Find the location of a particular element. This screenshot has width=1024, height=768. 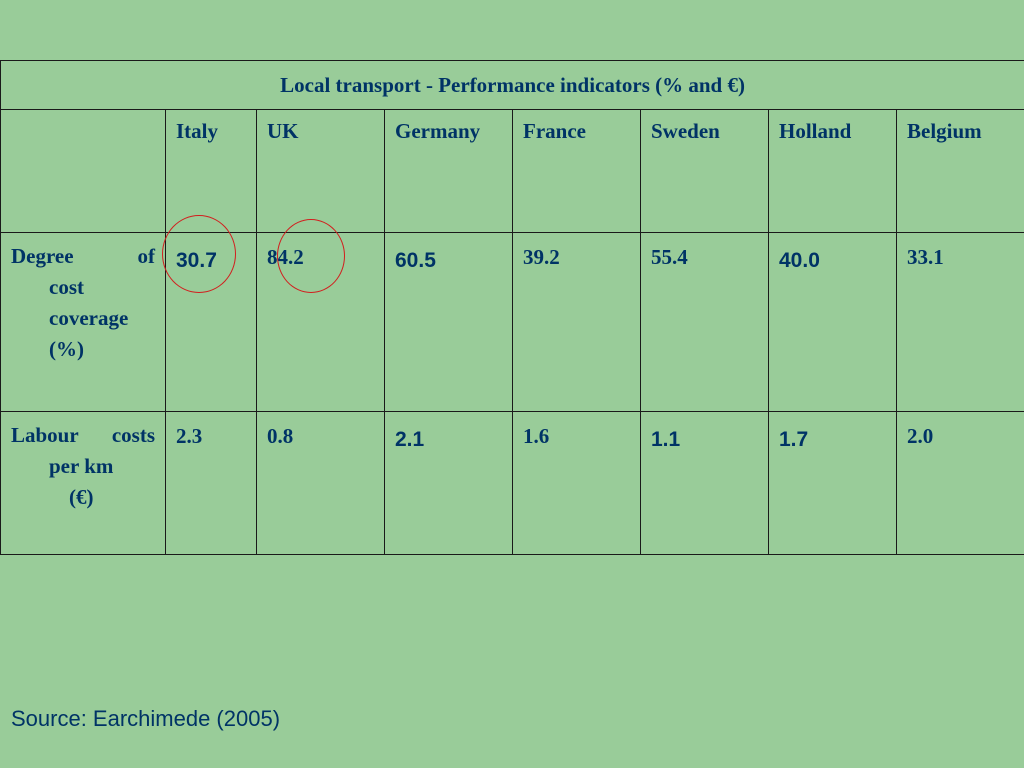

cell-sweden-labour: 1.1 is located at coordinates (704, 483).